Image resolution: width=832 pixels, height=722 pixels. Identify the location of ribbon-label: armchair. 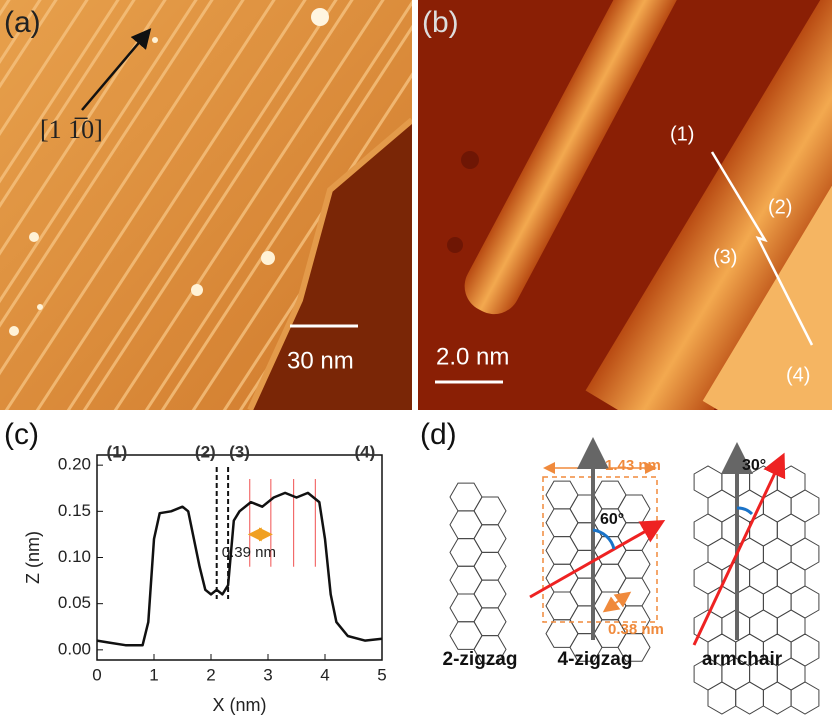
(742, 659).